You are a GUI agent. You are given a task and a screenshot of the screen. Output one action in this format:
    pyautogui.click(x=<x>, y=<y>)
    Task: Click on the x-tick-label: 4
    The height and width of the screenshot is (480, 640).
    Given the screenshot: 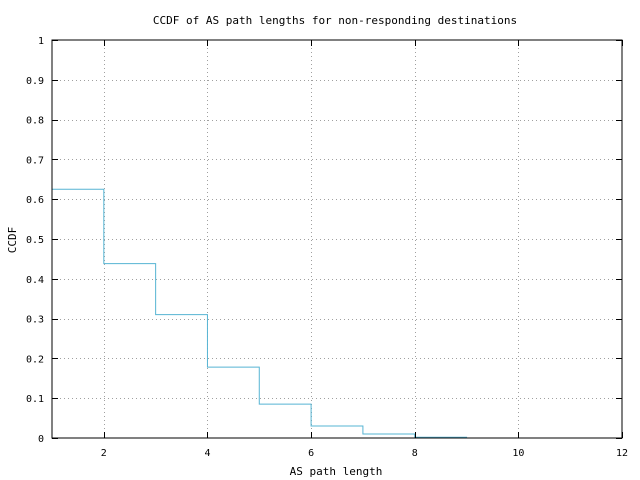 What is the action you would take?
    pyautogui.click(x=207, y=453)
    